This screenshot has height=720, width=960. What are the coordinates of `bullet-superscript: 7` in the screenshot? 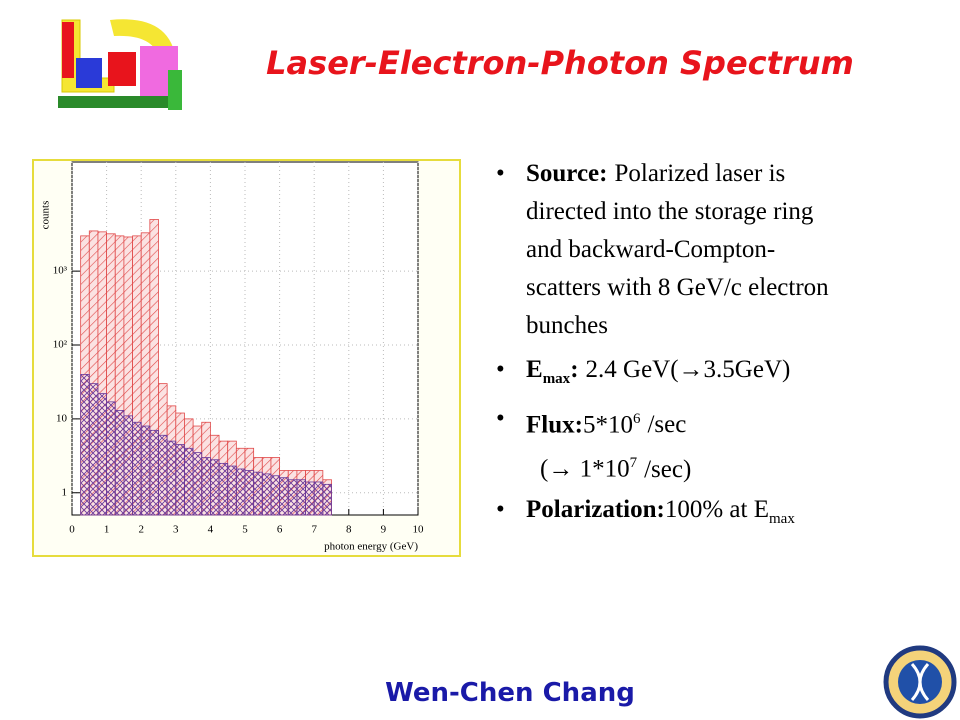 It's located at (633, 463).